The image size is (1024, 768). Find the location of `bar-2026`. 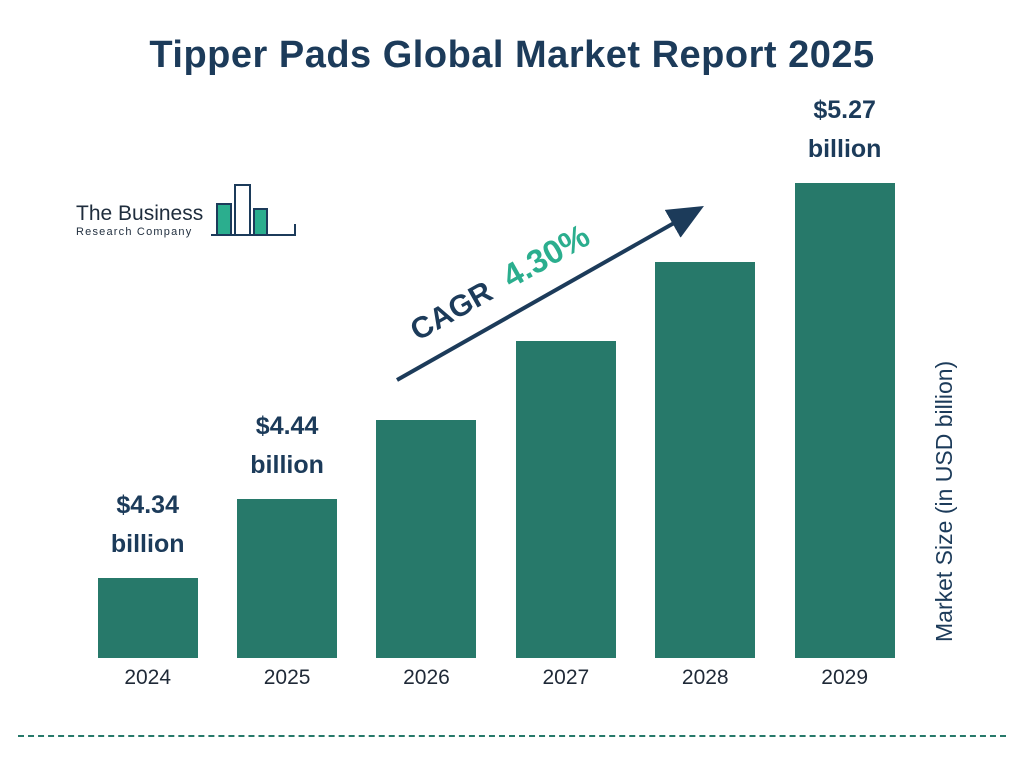

bar-2026 is located at coordinates (426, 539).